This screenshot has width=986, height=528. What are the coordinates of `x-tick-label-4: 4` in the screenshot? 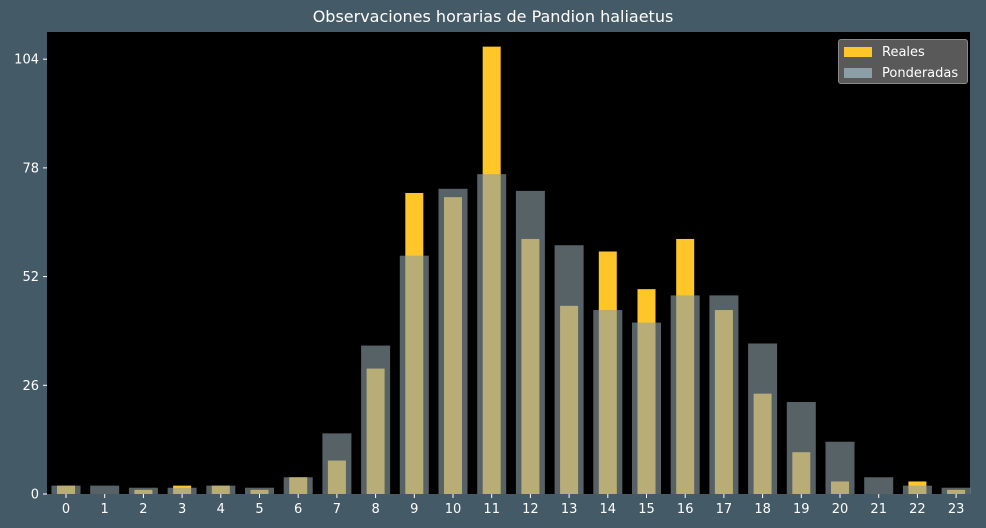 It's located at (221, 509).